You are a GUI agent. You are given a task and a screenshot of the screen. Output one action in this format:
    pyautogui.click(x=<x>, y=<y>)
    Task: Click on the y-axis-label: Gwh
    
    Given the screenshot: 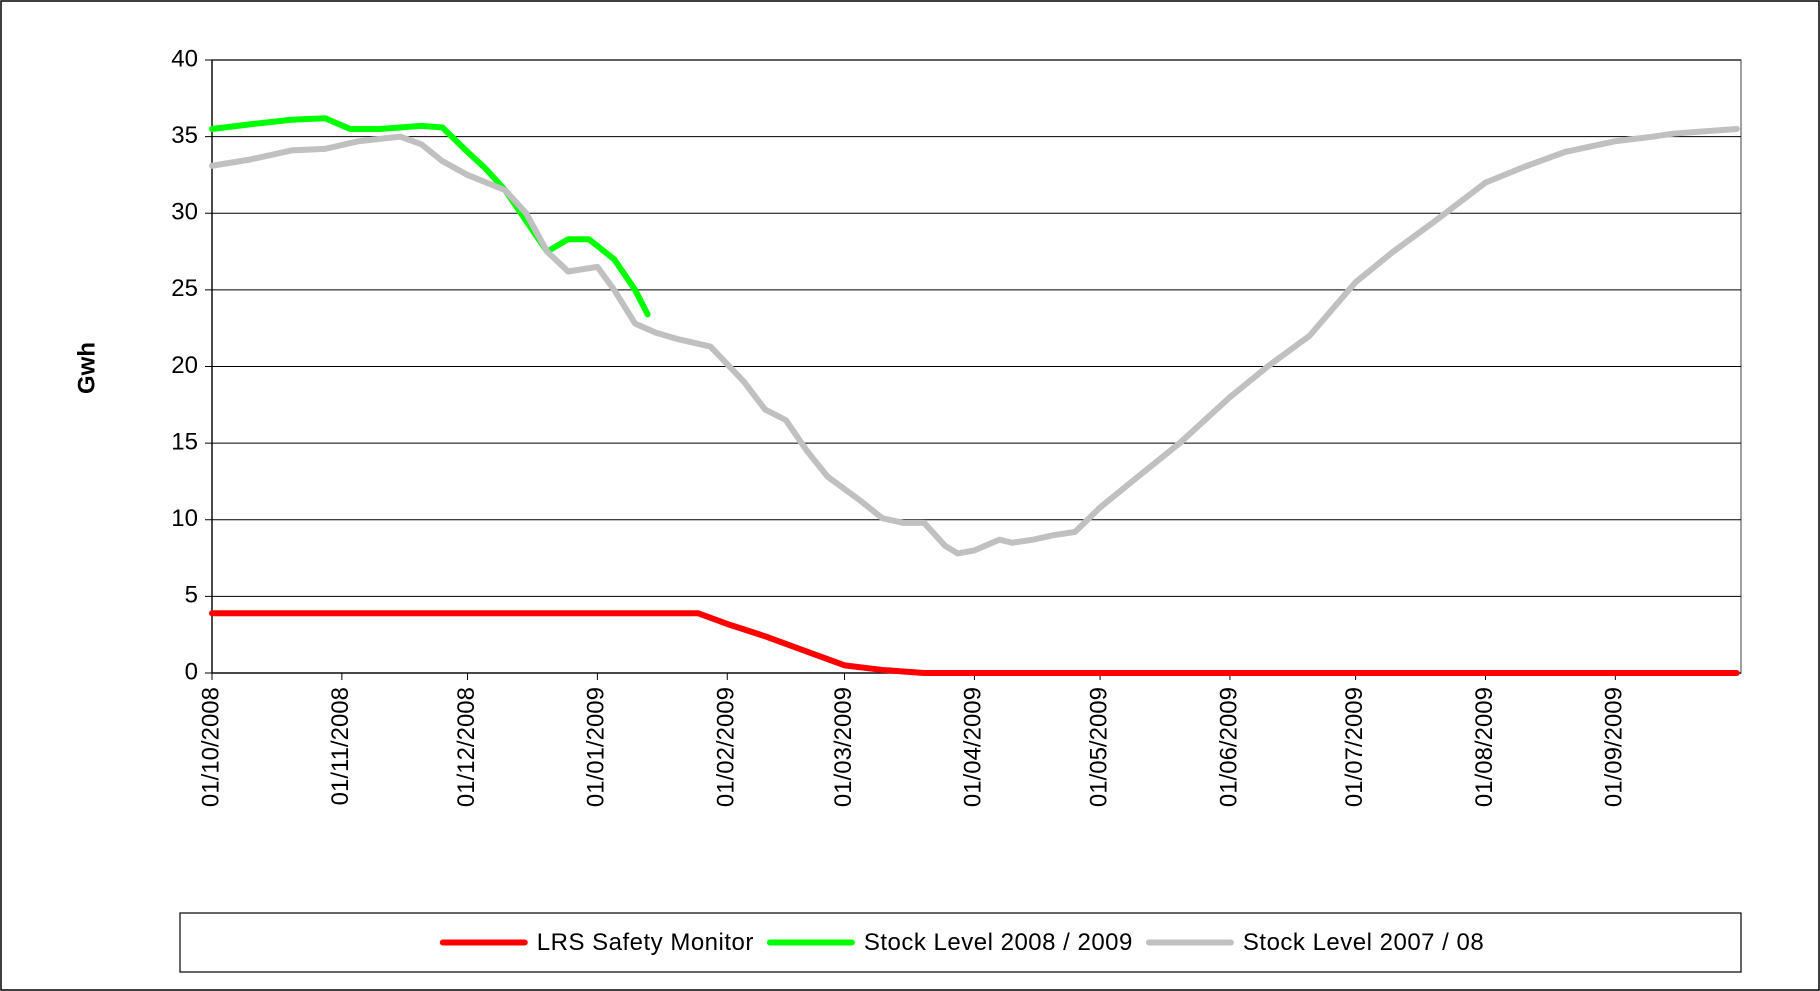 What is the action you would take?
    pyautogui.click(x=86, y=368)
    